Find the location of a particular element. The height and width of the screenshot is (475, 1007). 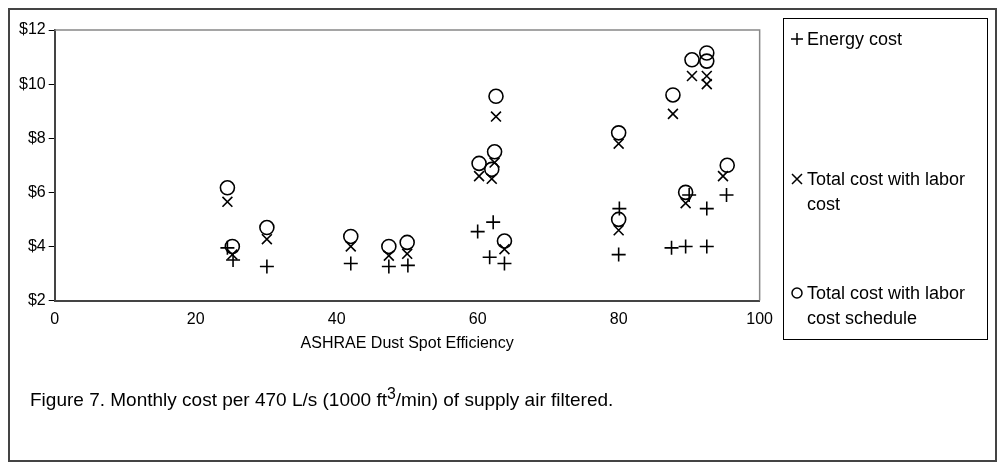

x-tick-label: 40 is located at coordinates (336, 318).